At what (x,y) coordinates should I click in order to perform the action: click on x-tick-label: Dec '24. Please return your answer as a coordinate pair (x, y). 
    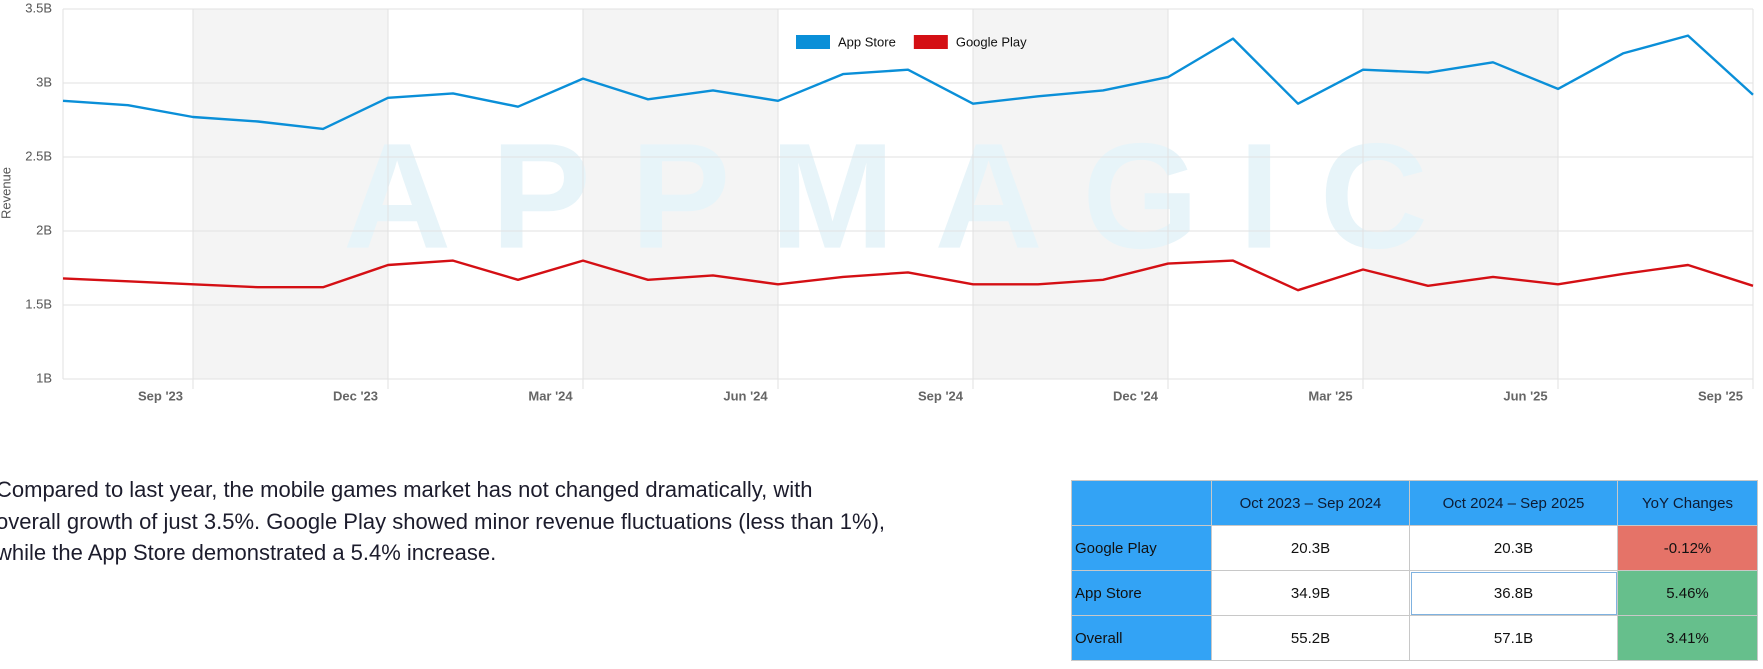
    Looking at the image, I should click on (1136, 395).